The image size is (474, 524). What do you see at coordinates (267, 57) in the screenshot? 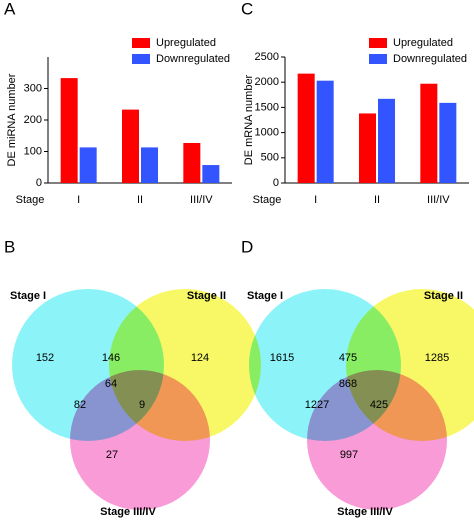
I see `y-tick-label: 2500` at bounding box center [267, 57].